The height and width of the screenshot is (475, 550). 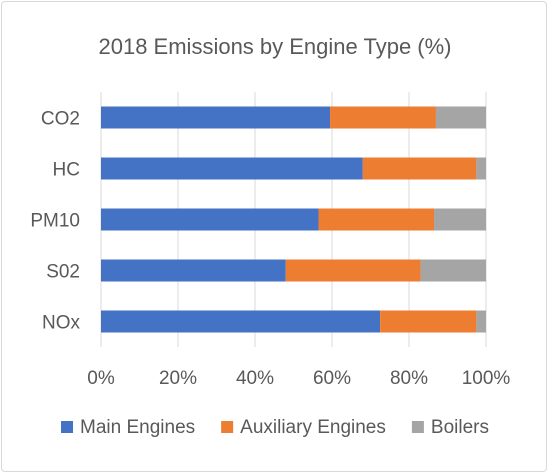 I want to click on legend-label: Boilers, so click(x=460, y=427).